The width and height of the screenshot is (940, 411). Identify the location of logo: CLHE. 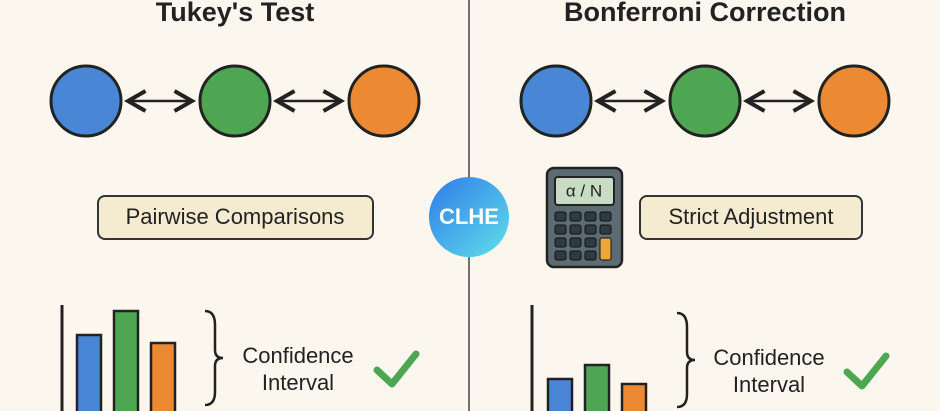
(469, 217).